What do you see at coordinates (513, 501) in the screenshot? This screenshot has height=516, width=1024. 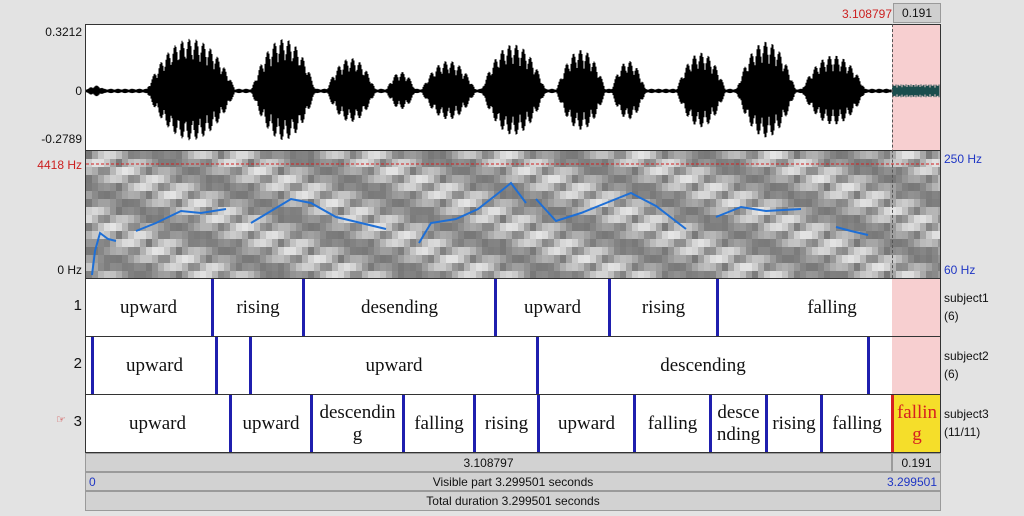 I see `total-duration-bar: Total duration 3.299501 seconds` at bounding box center [513, 501].